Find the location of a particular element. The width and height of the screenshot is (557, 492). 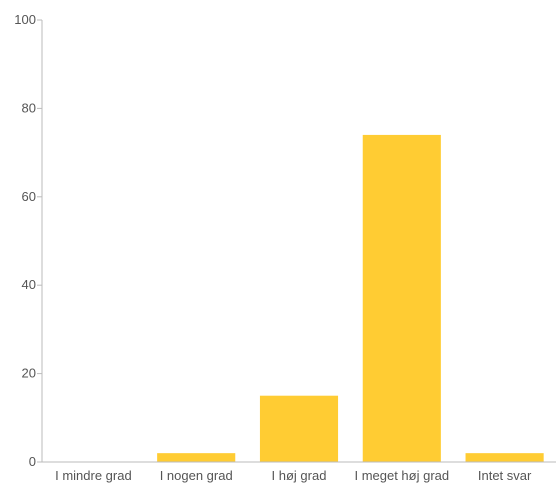

y-tick-label: 60 is located at coordinates (29, 196).